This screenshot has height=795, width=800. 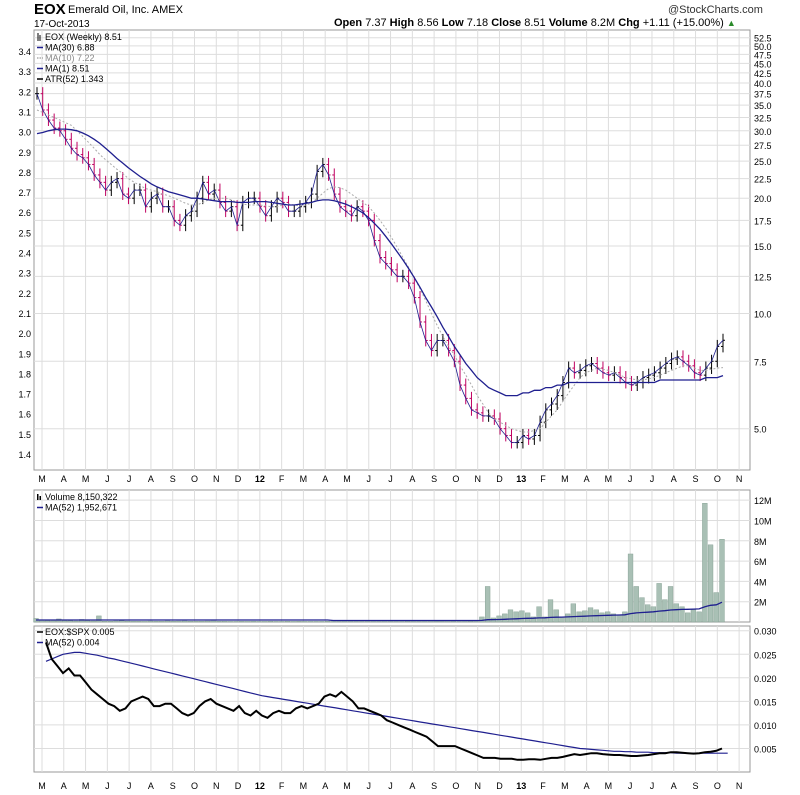 I want to click on low-value: 7.18, so click(x=477, y=23).